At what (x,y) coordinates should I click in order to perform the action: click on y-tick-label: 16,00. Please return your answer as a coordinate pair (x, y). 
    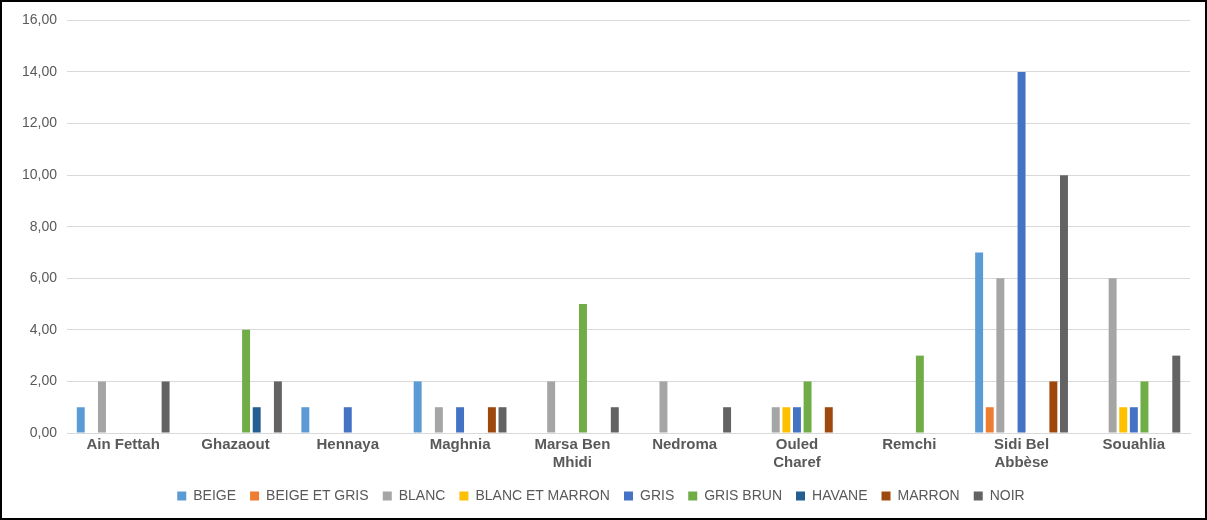
    Looking at the image, I should click on (39, 19).